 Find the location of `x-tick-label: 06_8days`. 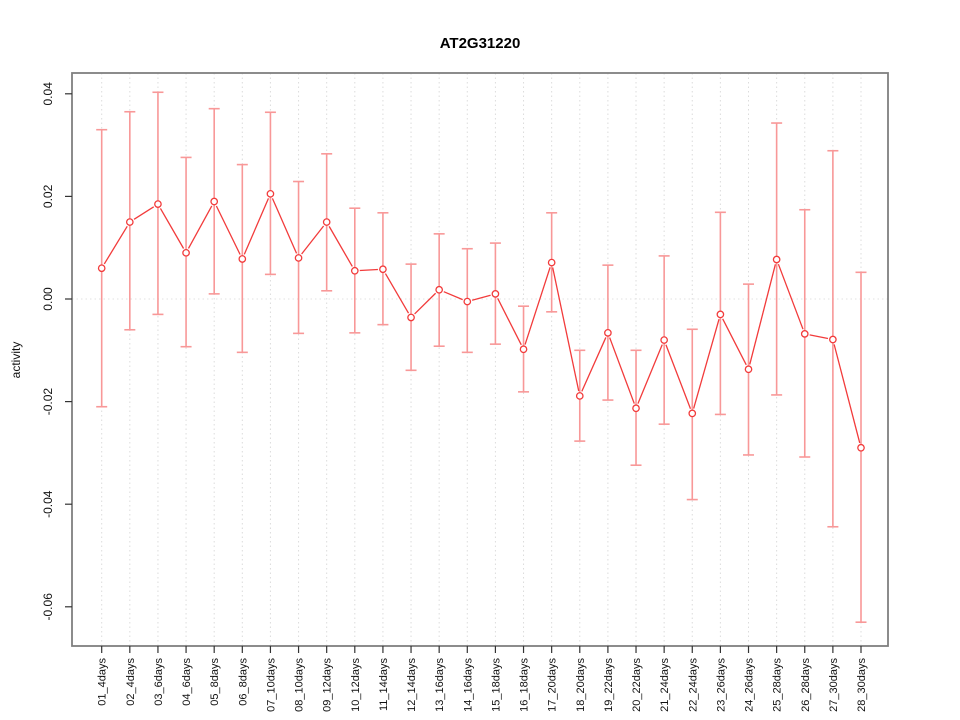

x-tick-label: 06_8days is located at coordinates (243, 682).